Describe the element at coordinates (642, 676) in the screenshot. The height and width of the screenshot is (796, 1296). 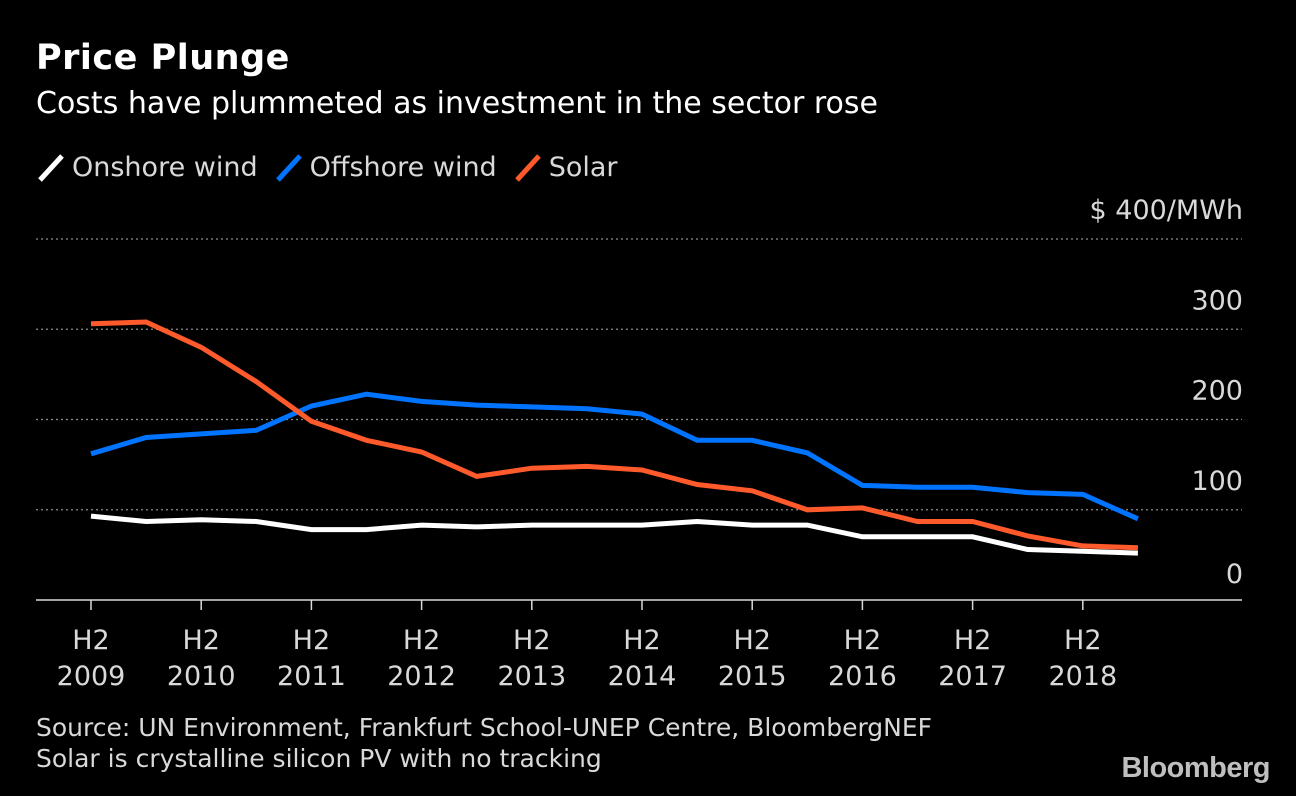
I see `x-tick-label-year-5: 2014` at that location.